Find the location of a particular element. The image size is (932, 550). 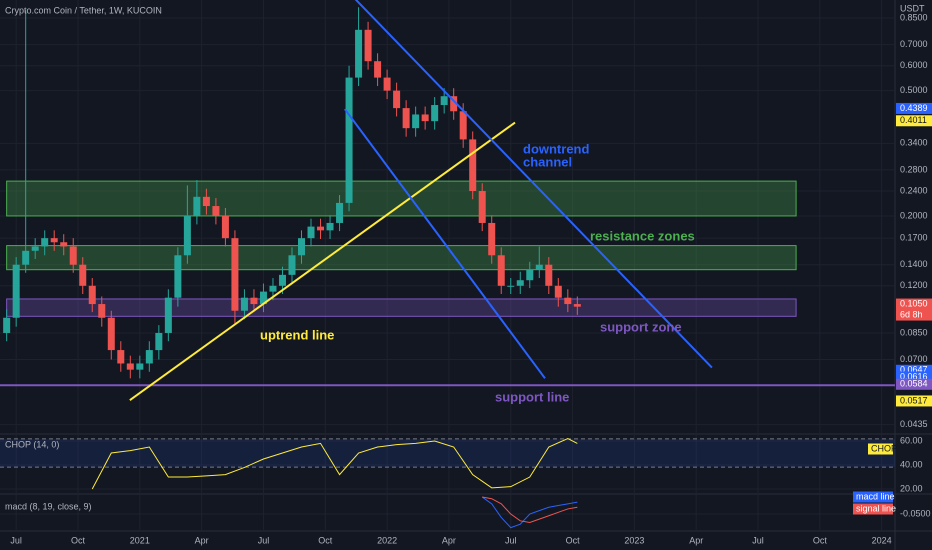

y-tick-label: 0.8500 is located at coordinates (914, 17).